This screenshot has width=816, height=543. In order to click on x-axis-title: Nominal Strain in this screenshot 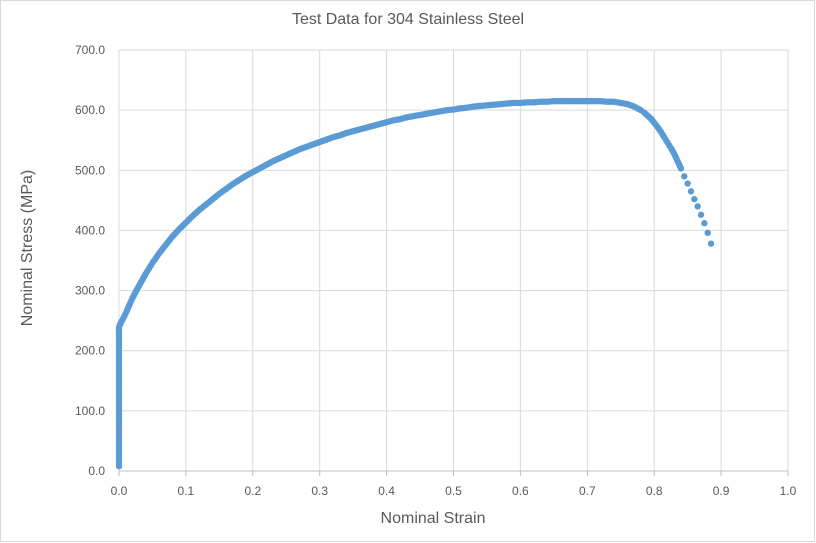, I will do `click(433, 518)`.